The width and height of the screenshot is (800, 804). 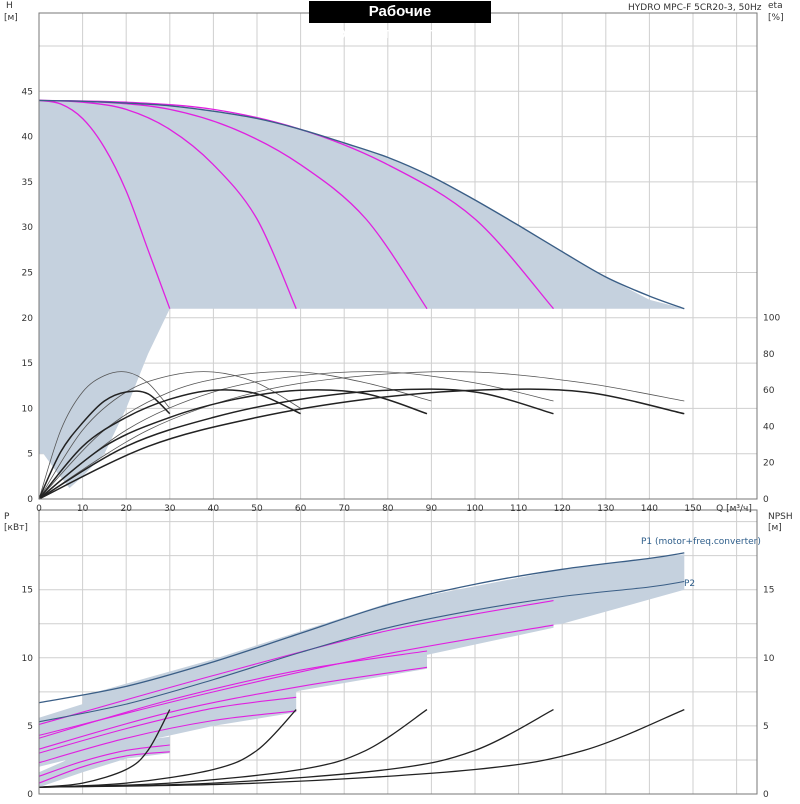 What do you see at coordinates (301, 509) in the screenshot?
I see `x-tick-label: 60` at bounding box center [301, 509].